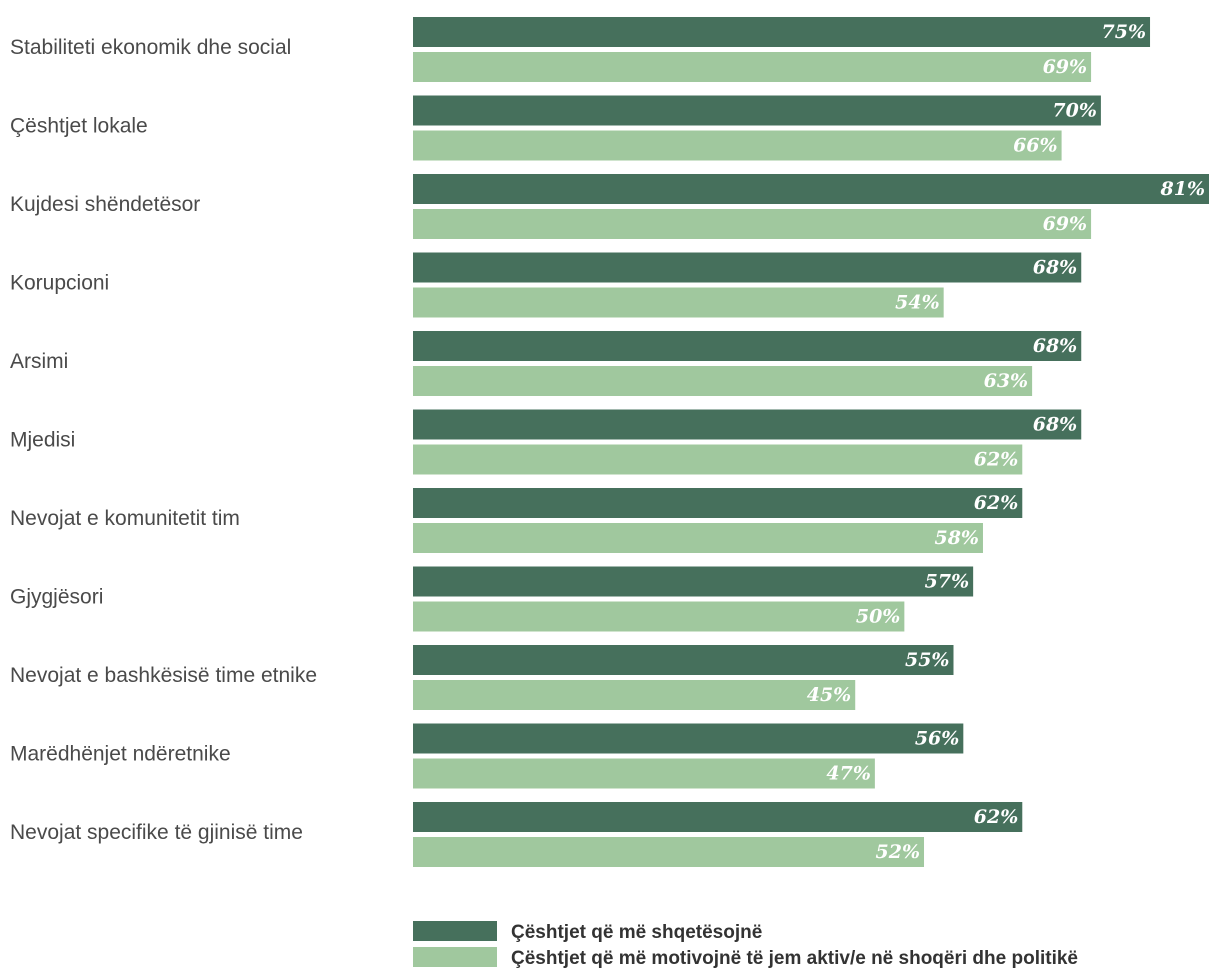  What do you see at coordinates (898, 852) in the screenshot?
I see `data-label: 52%` at bounding box center [898, 852].